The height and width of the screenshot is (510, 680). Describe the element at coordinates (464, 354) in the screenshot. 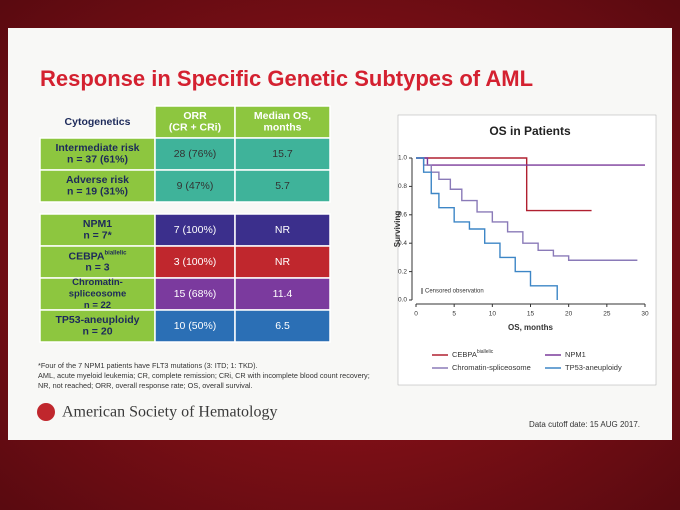

I see `legend-name: CEBPA` at that location.